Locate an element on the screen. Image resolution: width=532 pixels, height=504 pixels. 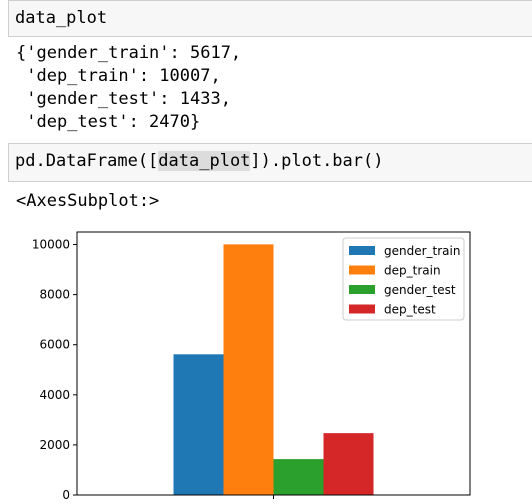
output-line: 'gender_test': 1433, is located at coordinates (123, 99).